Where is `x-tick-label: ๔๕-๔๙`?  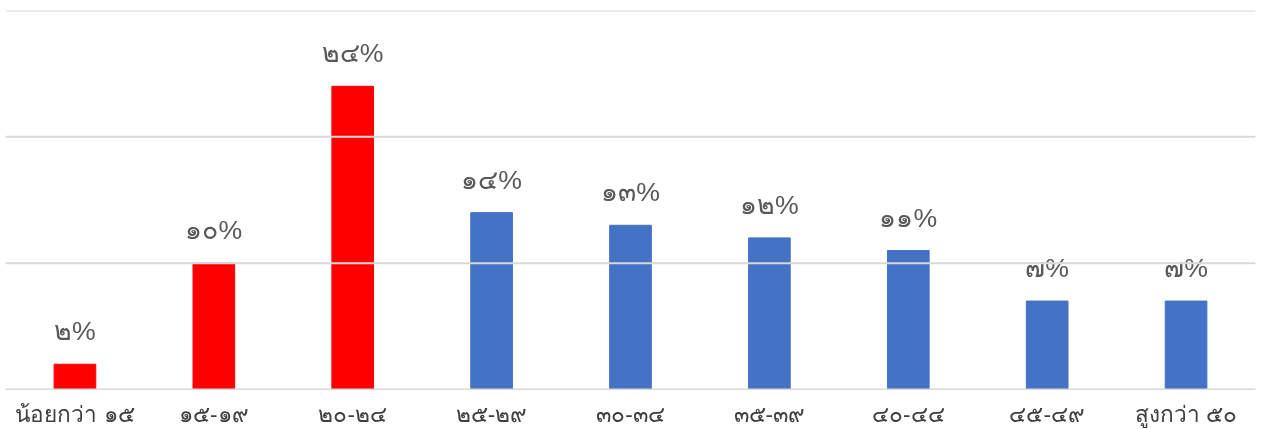
x-tick-label: ๔๕-๔๙ is located at coordinates (1047, 413).